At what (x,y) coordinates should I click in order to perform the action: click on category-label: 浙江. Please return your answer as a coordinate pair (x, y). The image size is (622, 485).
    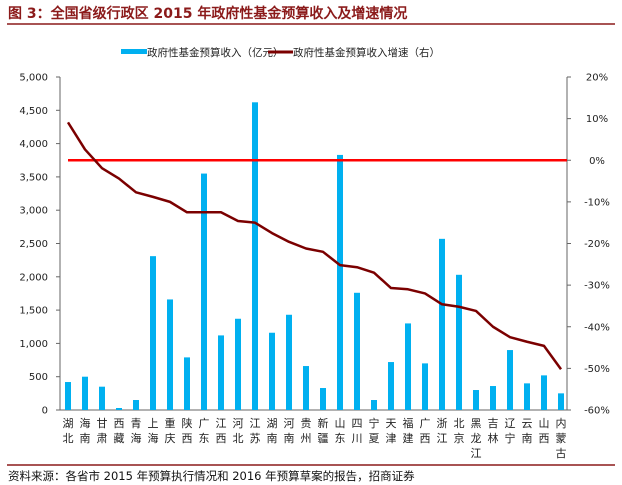
    Looking at the image, I should click on (442, 431).